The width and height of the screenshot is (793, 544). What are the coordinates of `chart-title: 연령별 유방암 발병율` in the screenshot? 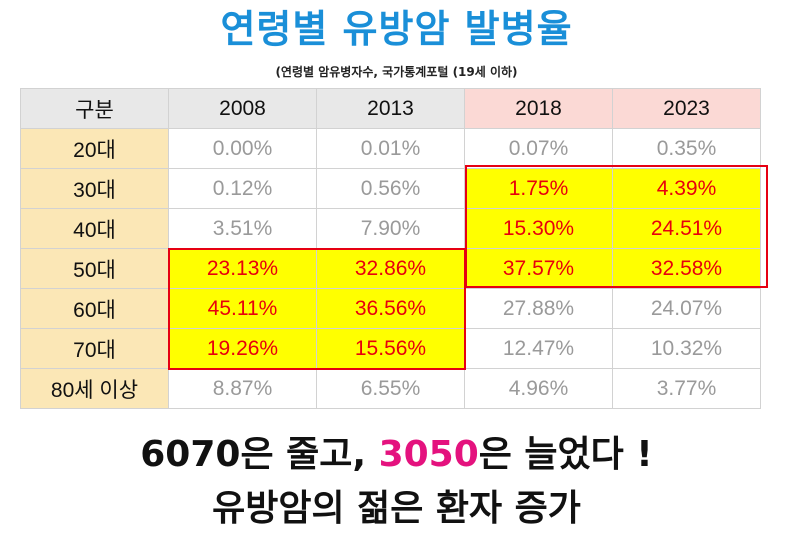 It's located at (396, 29).